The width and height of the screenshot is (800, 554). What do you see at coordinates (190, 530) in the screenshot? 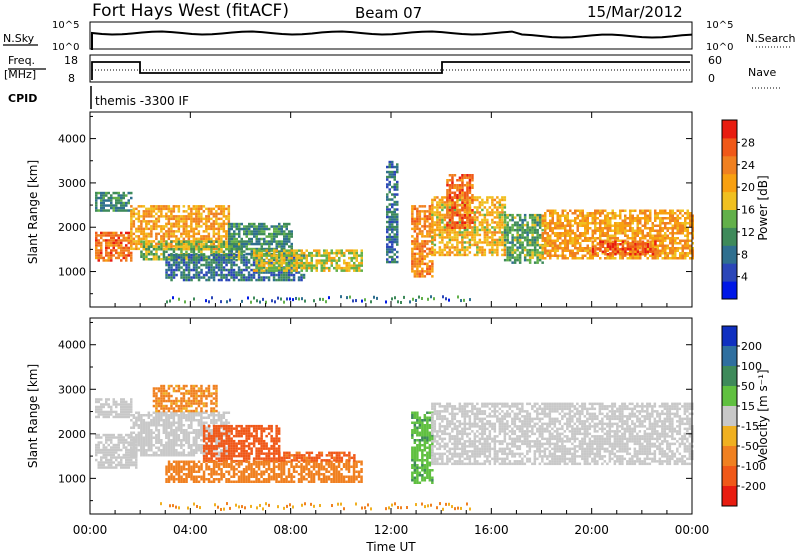
I see `x-tick-label: 04:00` at bounding box center [190, 530].